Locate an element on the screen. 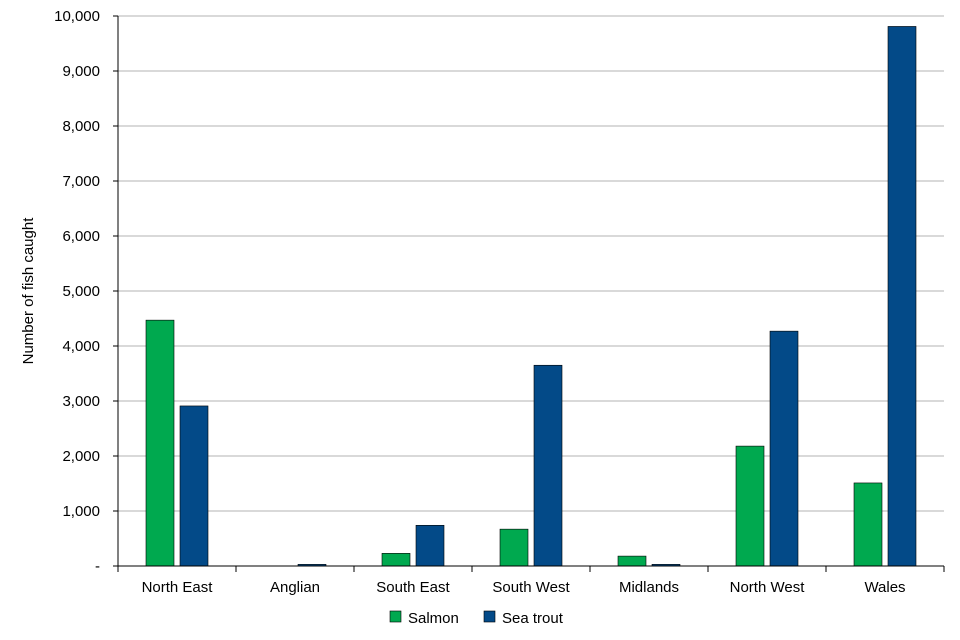 The image size is (960, 640). y-axis-title: Number of fish caught is located at coordinates (28, 291).